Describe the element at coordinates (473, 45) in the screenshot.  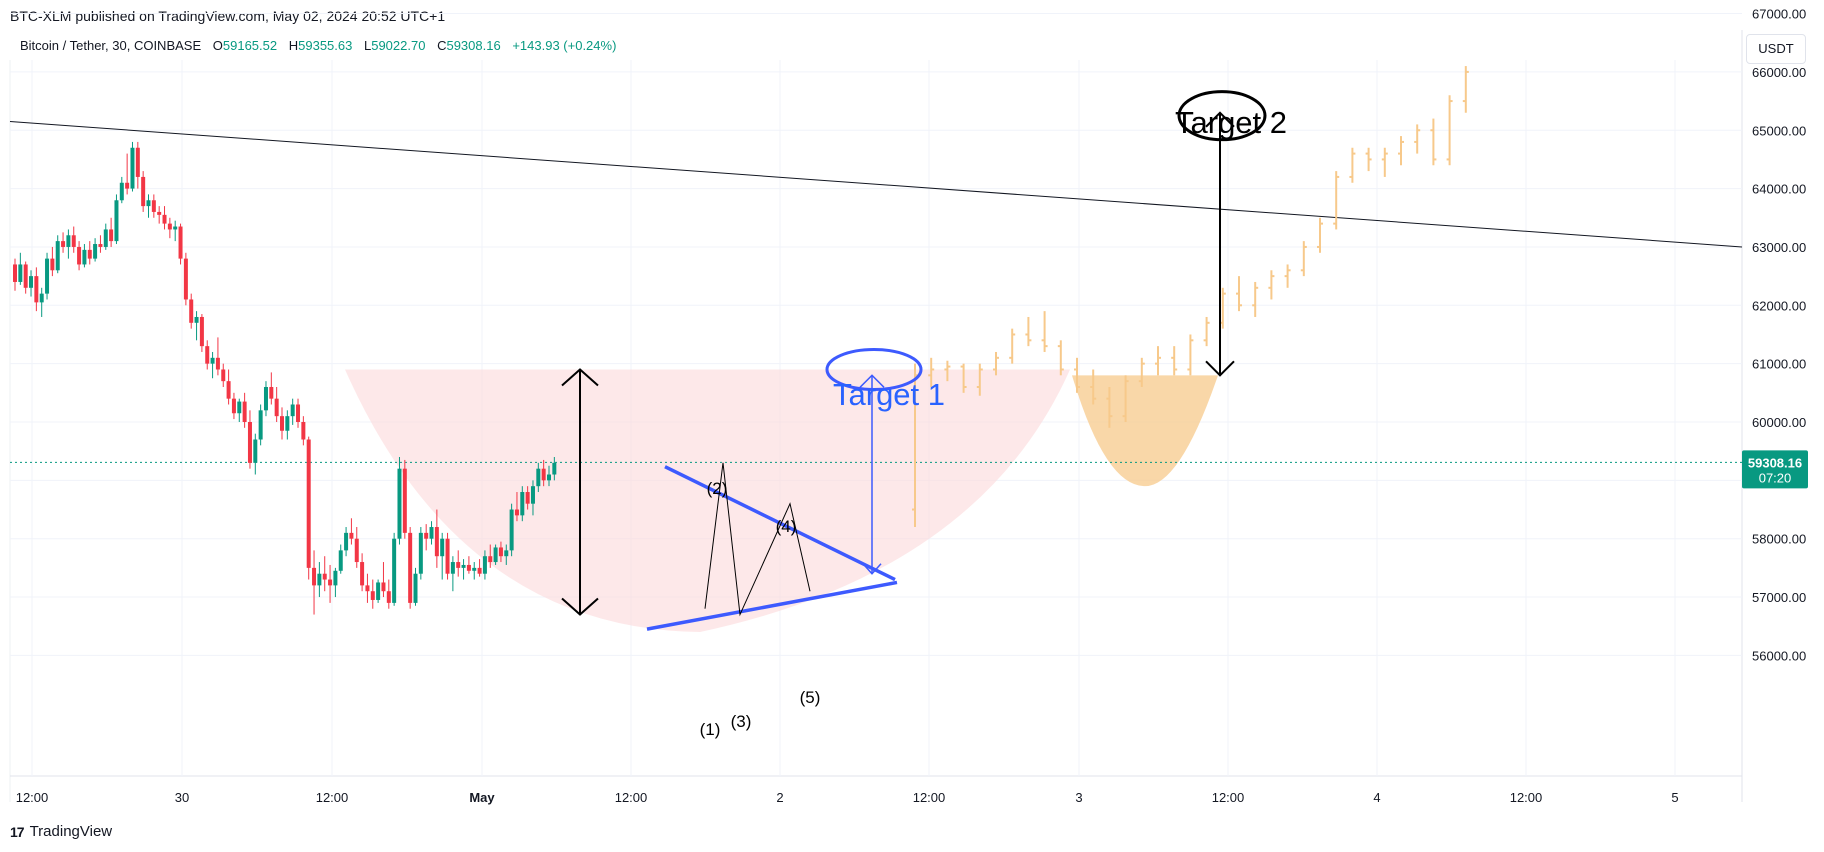
I see `close-value: 59308.16` at that location.